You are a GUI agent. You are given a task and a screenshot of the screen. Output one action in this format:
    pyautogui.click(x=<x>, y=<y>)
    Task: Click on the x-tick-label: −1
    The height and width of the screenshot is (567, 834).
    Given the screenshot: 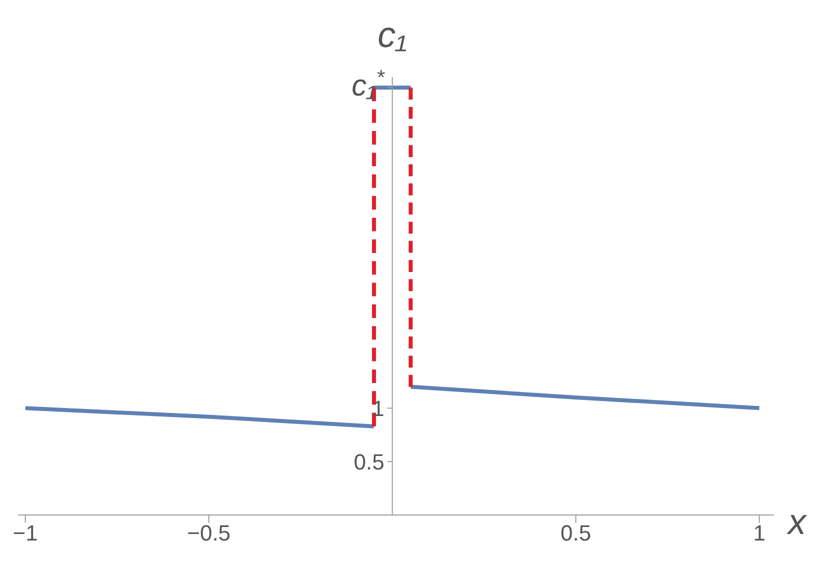 What is the action you would take?
    pyautogui.click(x=25, y=533)
    